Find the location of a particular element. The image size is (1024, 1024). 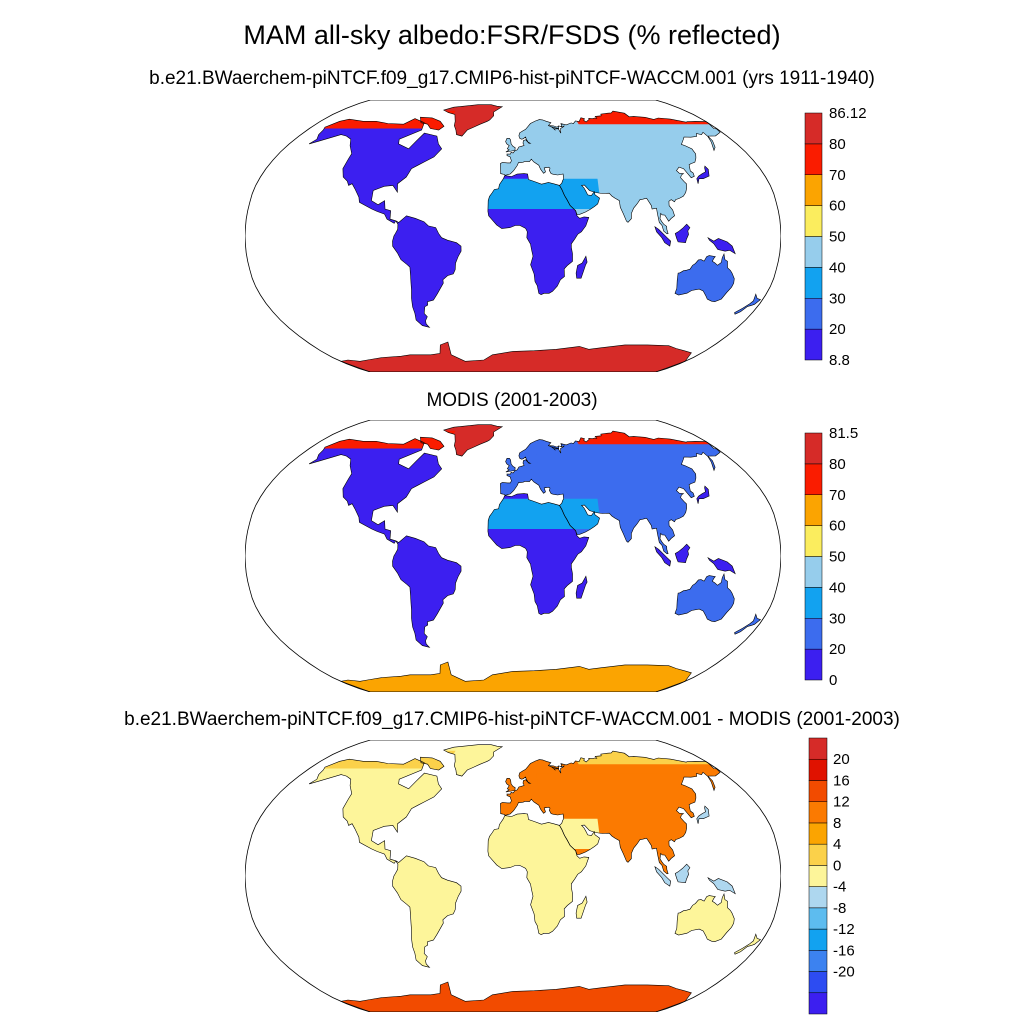

colorbar-tick-label: 81.5 is located at coordinates (843, 433).